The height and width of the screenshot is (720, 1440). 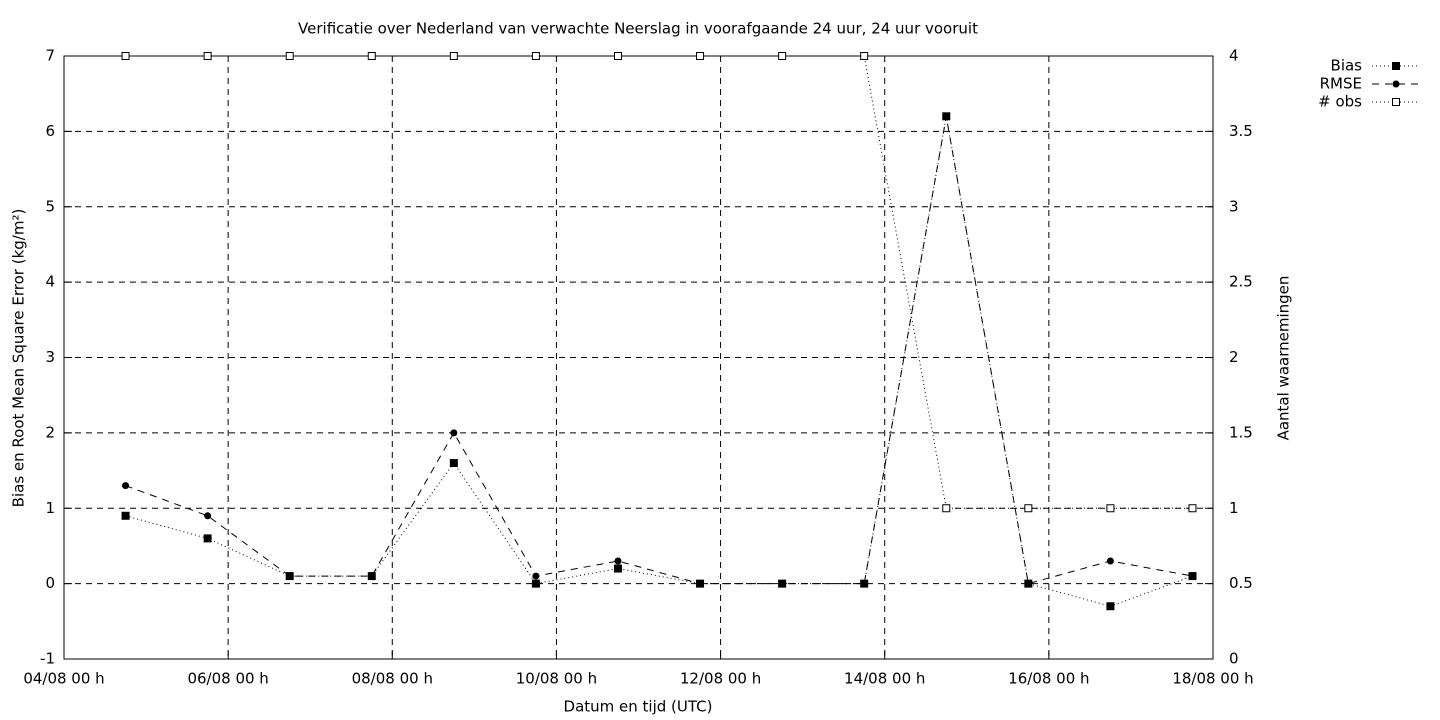 I want to click on y-axis-label: Bias en Root Mean Square Error (kg/m²), so click(x=19, y=358).